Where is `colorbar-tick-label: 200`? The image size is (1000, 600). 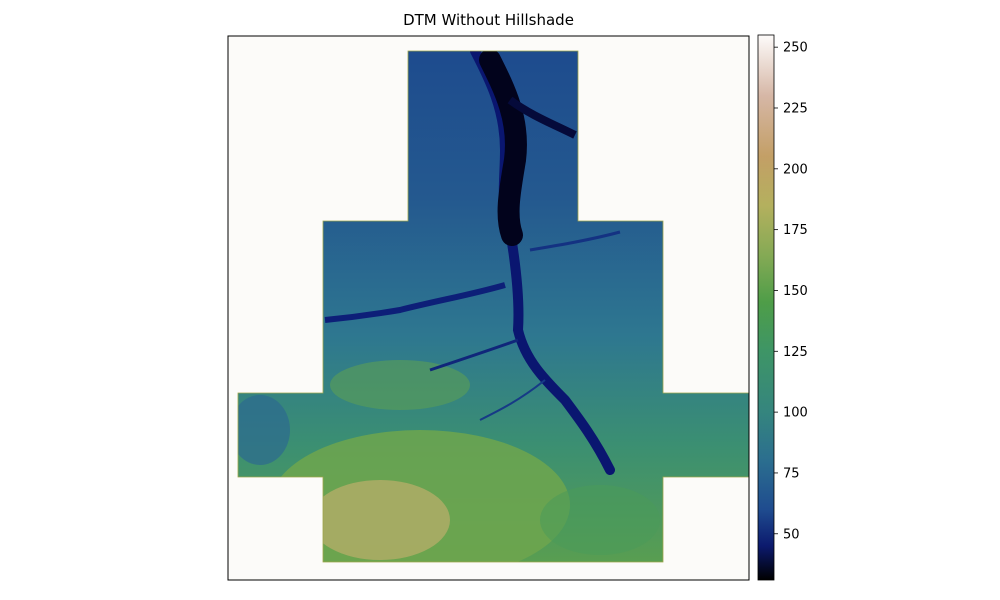
colorbar-tick-label: 200 is located at coordinates (795, 169).